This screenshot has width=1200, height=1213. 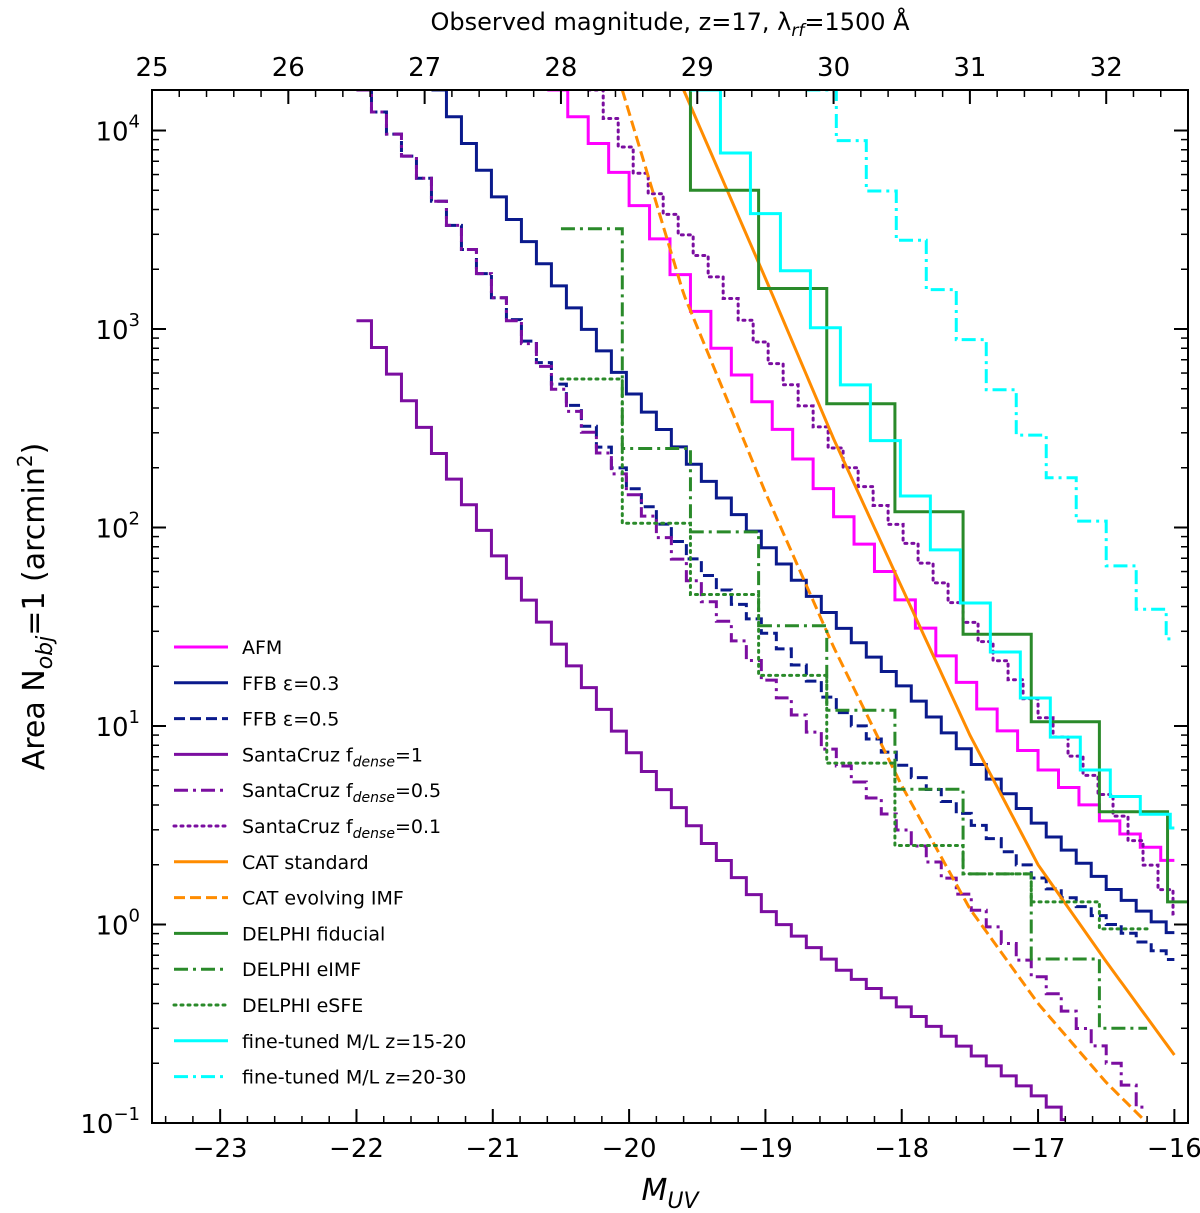 I want to click on legend-label-0: AFM, so click(x=262, y=648).